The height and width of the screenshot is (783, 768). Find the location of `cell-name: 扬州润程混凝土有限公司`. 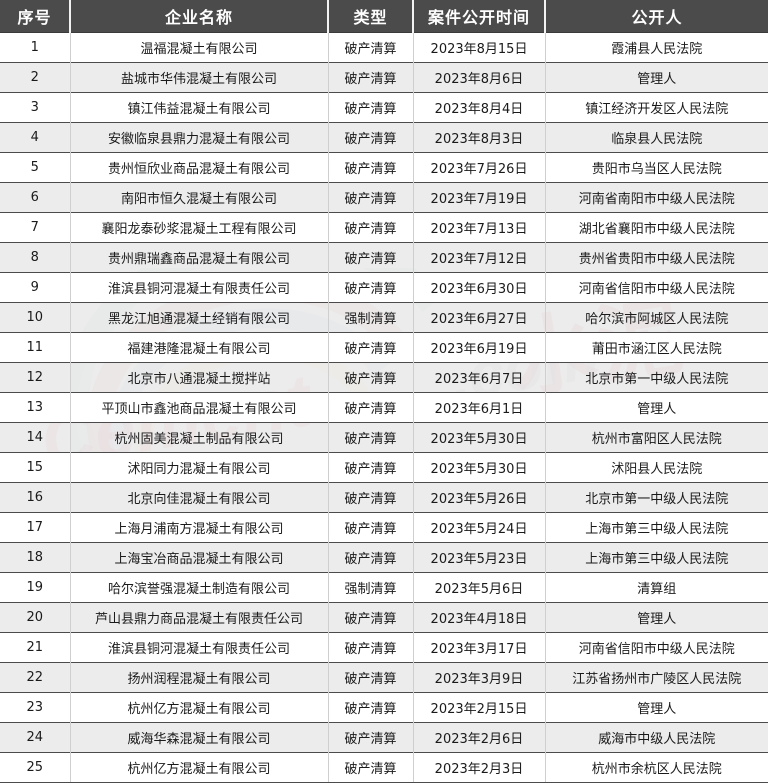

cell-name: 扬州润程混凝土有限公司 is located at coordinates (199, 676).